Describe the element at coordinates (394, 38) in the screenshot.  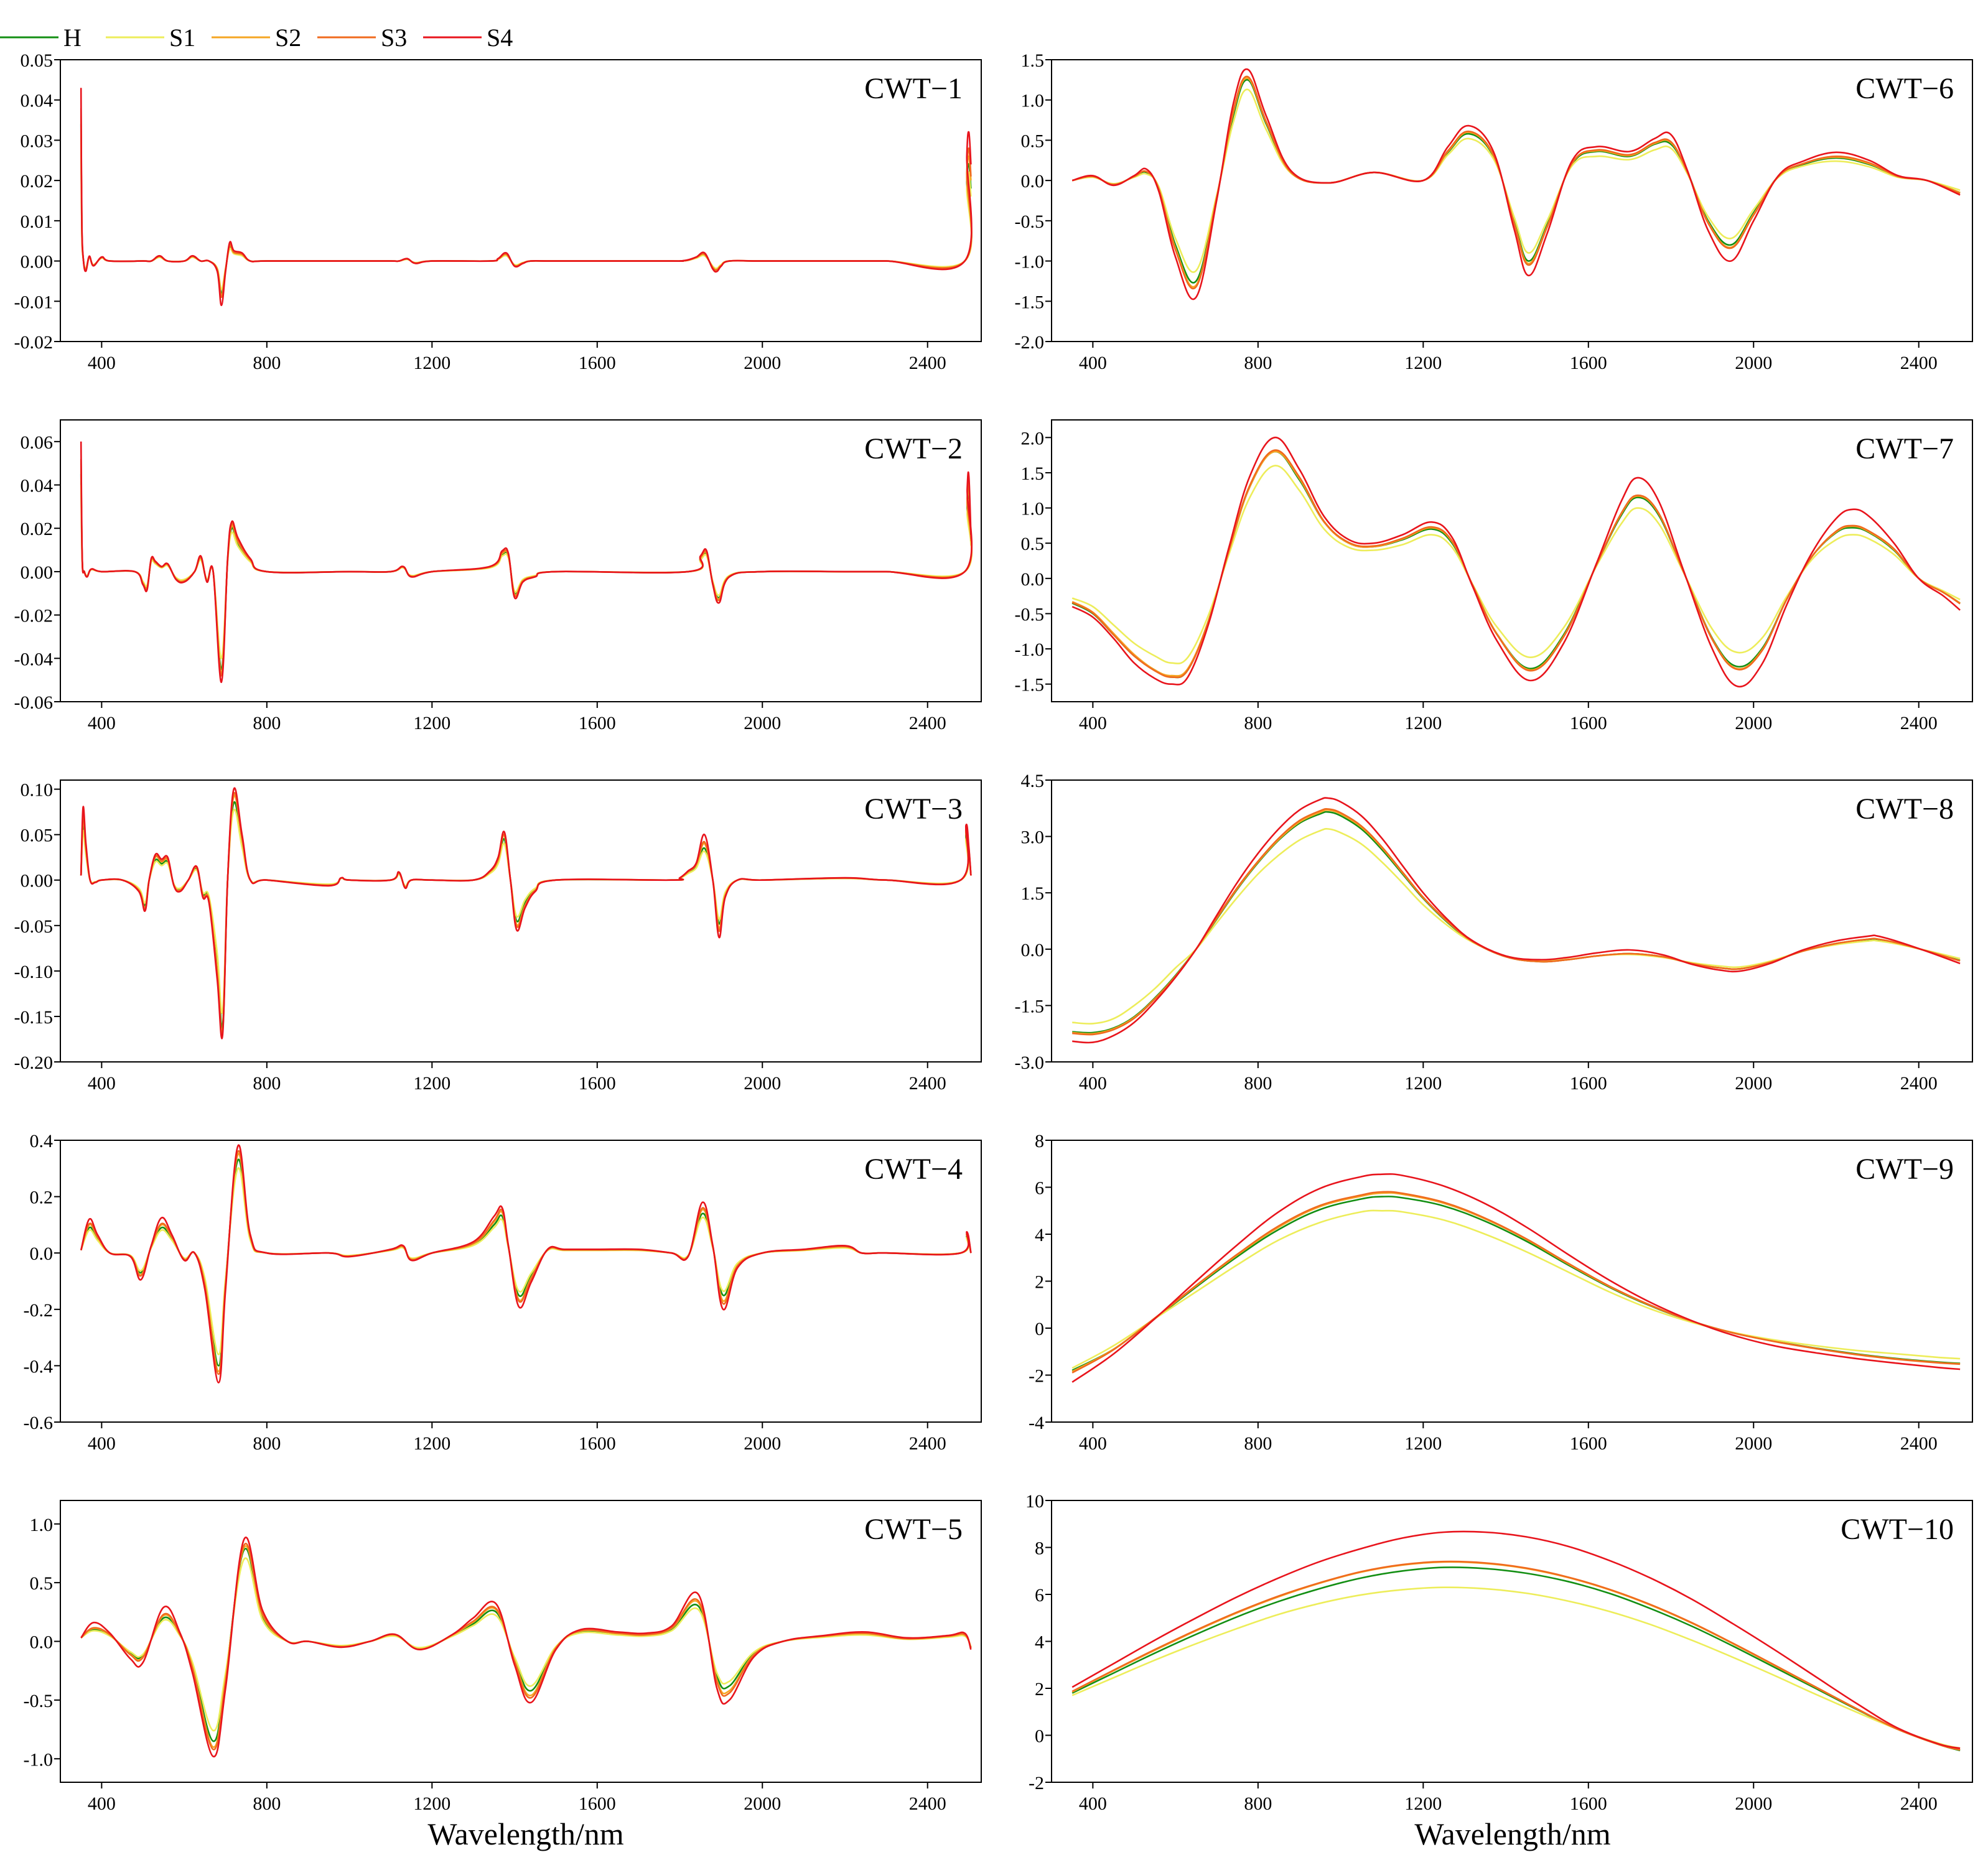
I see `legend-label: S3` at that location.